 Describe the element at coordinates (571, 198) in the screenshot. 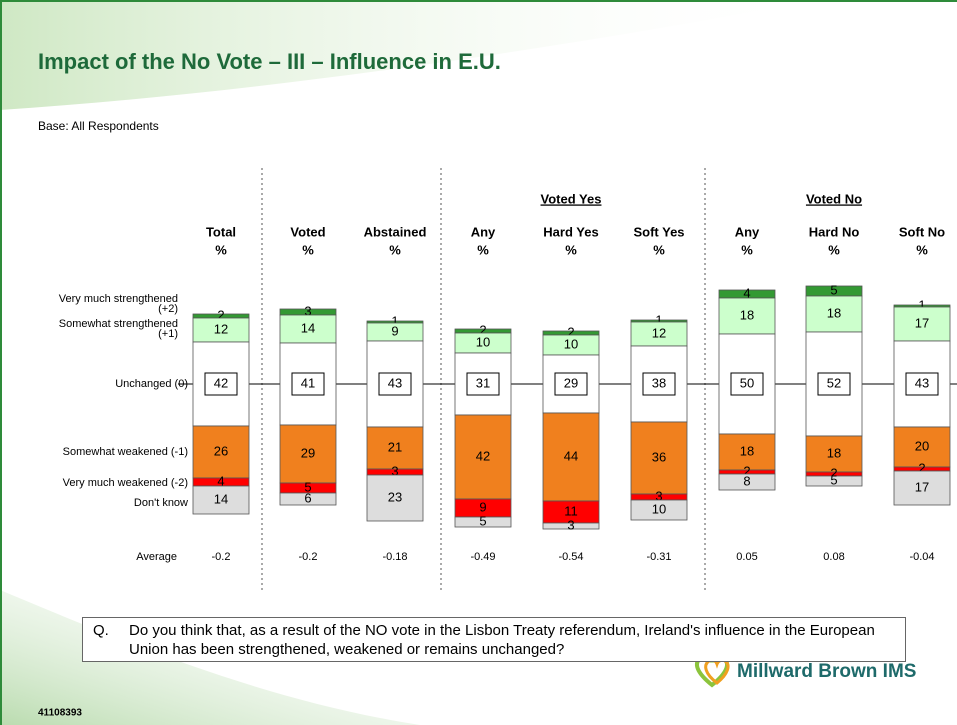

I see `group-label: Voted Yes` at that location.